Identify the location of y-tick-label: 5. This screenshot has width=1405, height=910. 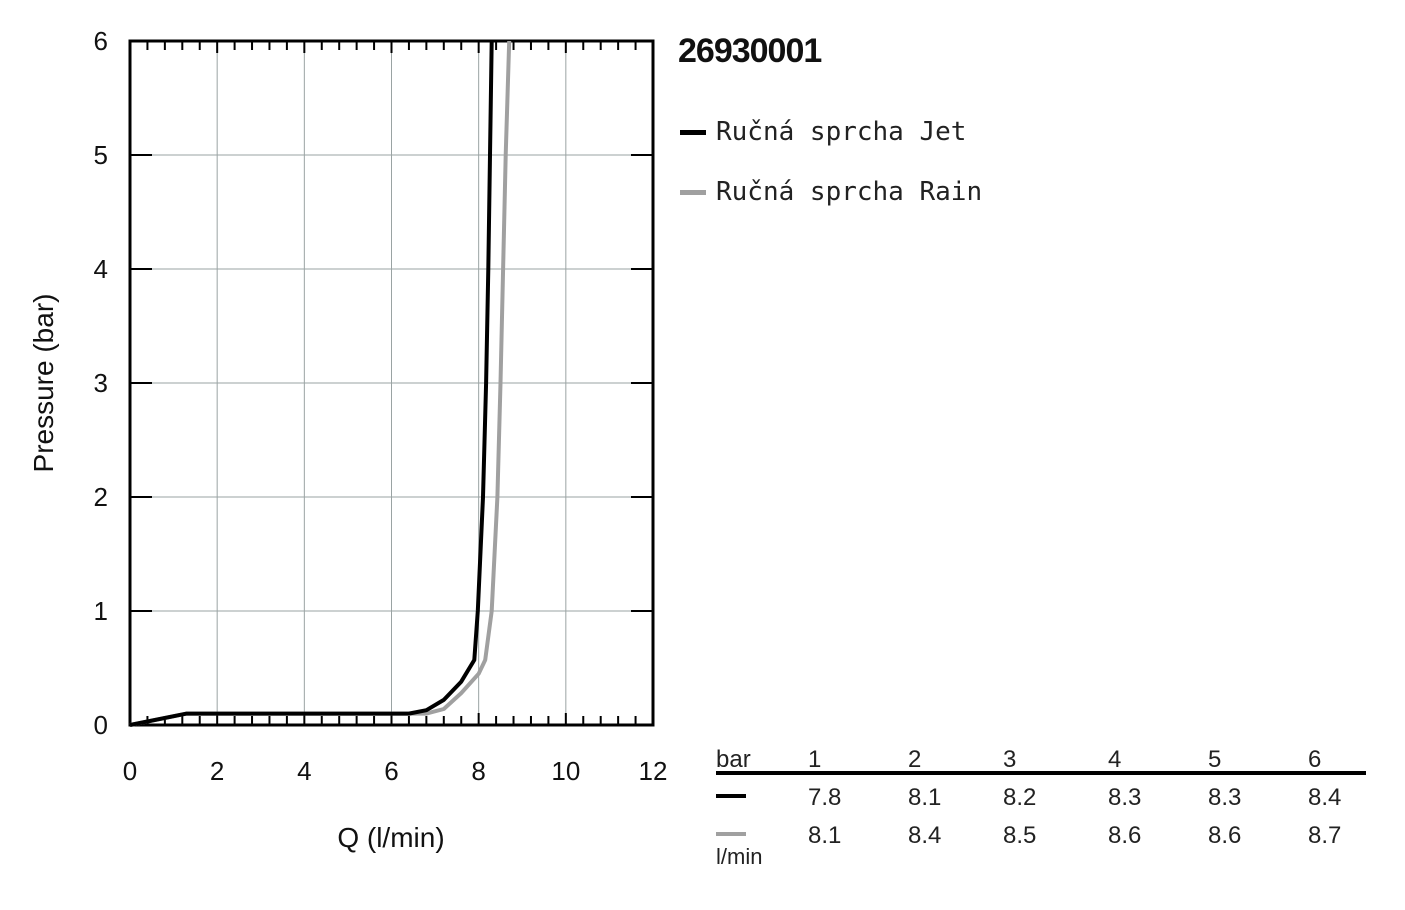
(101, 155).